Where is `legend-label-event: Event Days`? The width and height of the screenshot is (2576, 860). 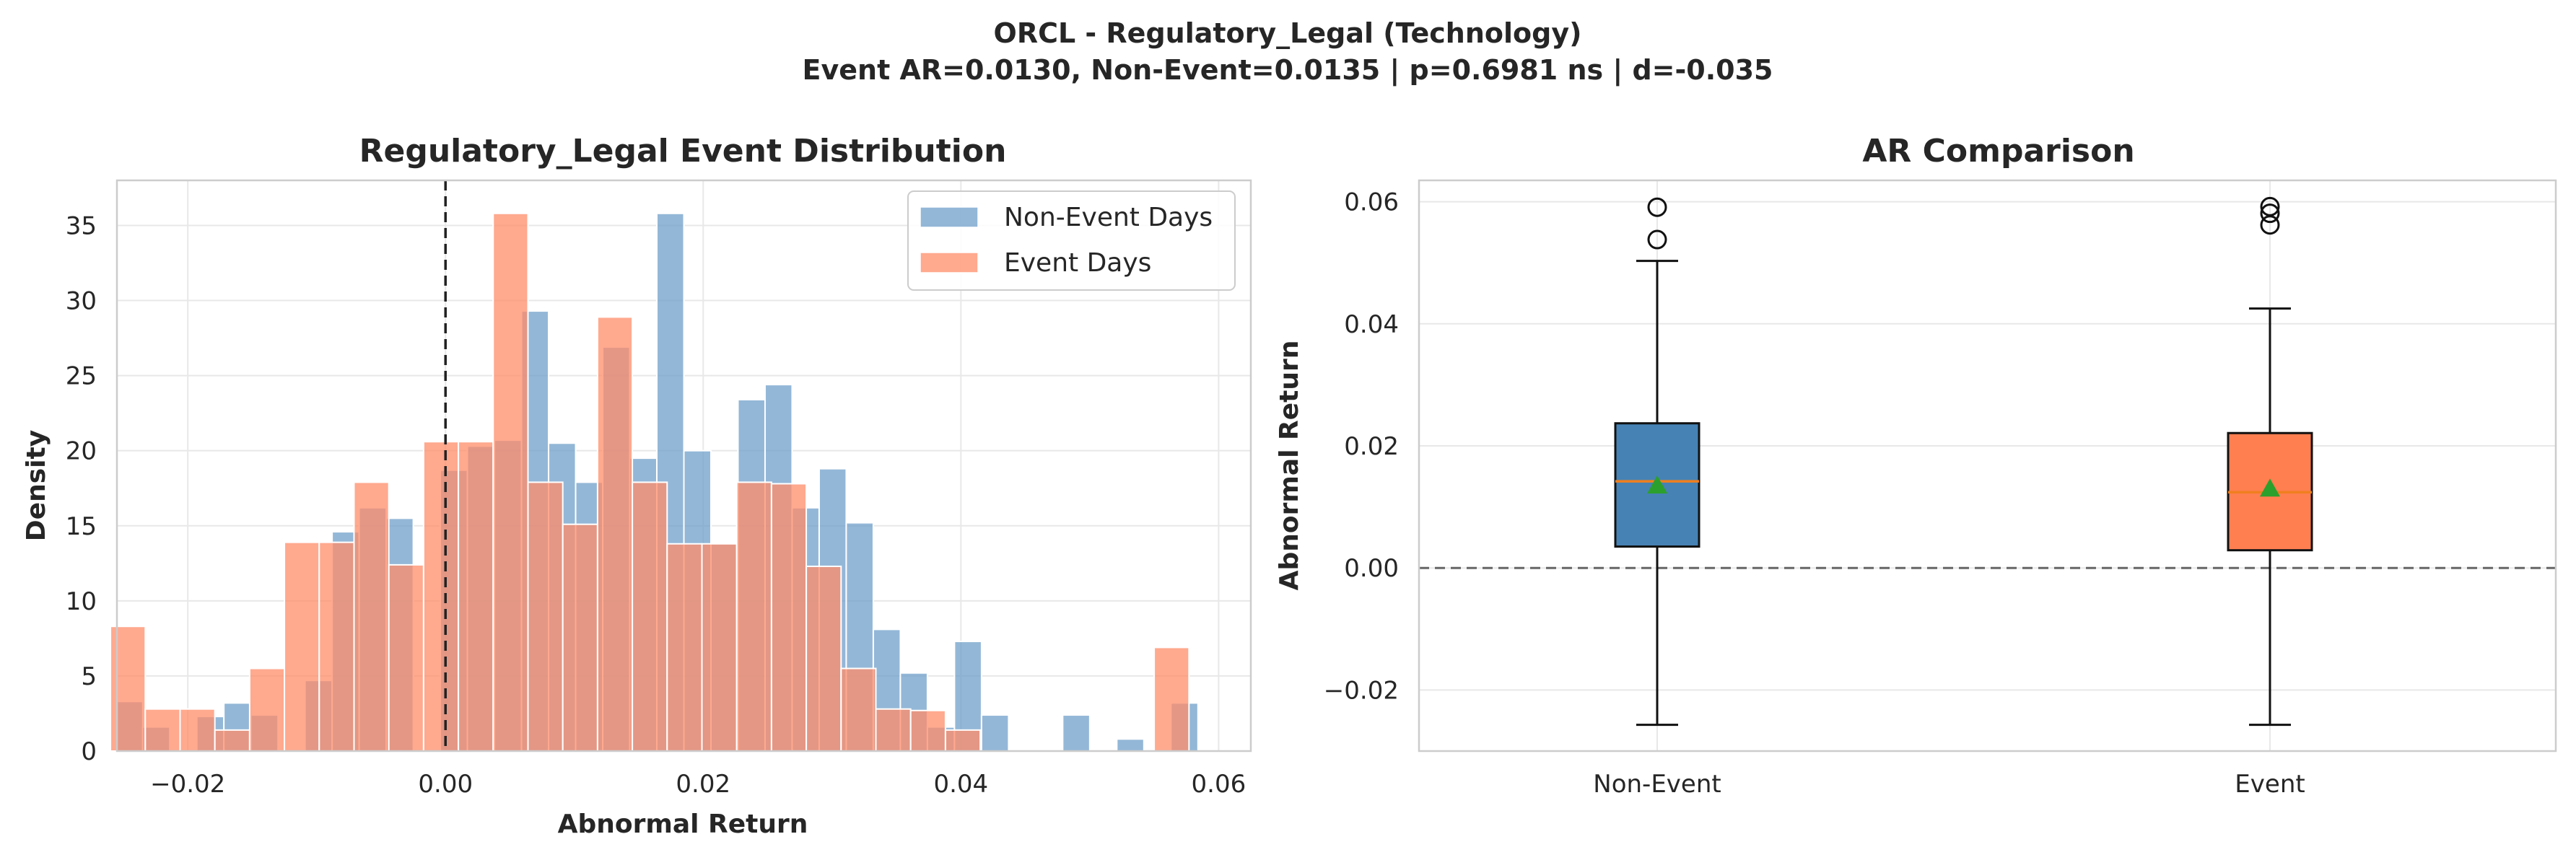
legend-label-event: Event Days is located at coordinates (1077, 263).